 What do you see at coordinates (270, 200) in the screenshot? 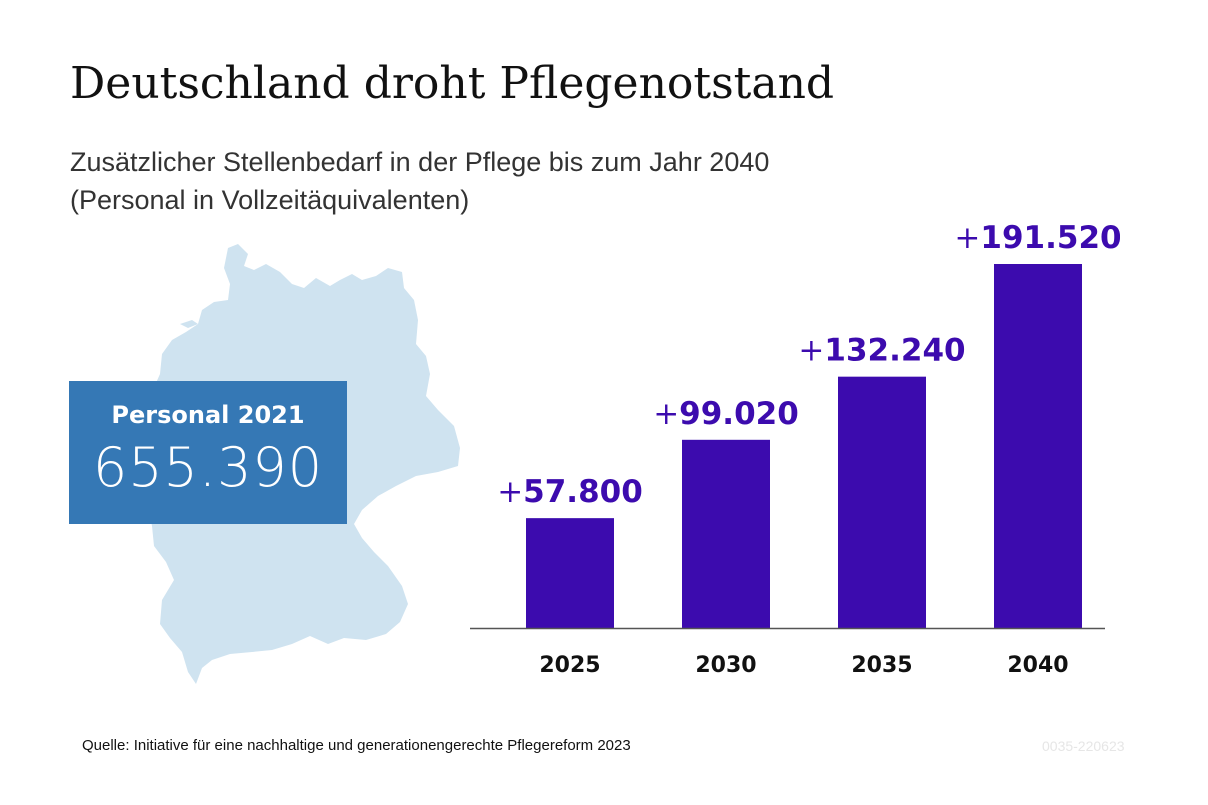
I see `subtitle-line-2: (Personal in Vollzeitäquivalenten)` at bounding box center [270, 200].